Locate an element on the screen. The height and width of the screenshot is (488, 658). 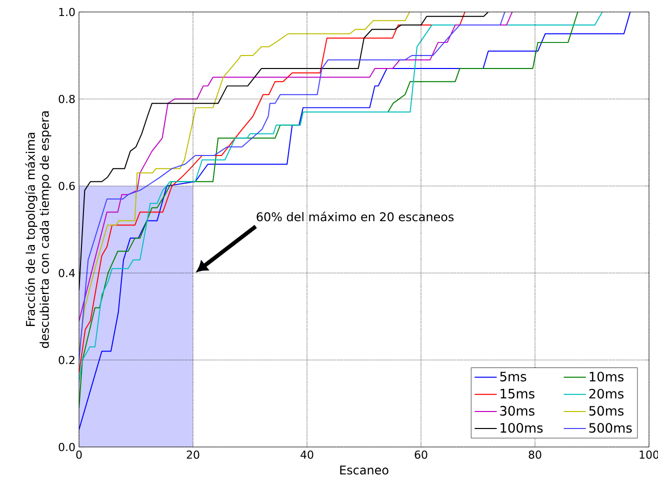
legend-label: 50ms is located at coordinates (606, 411).